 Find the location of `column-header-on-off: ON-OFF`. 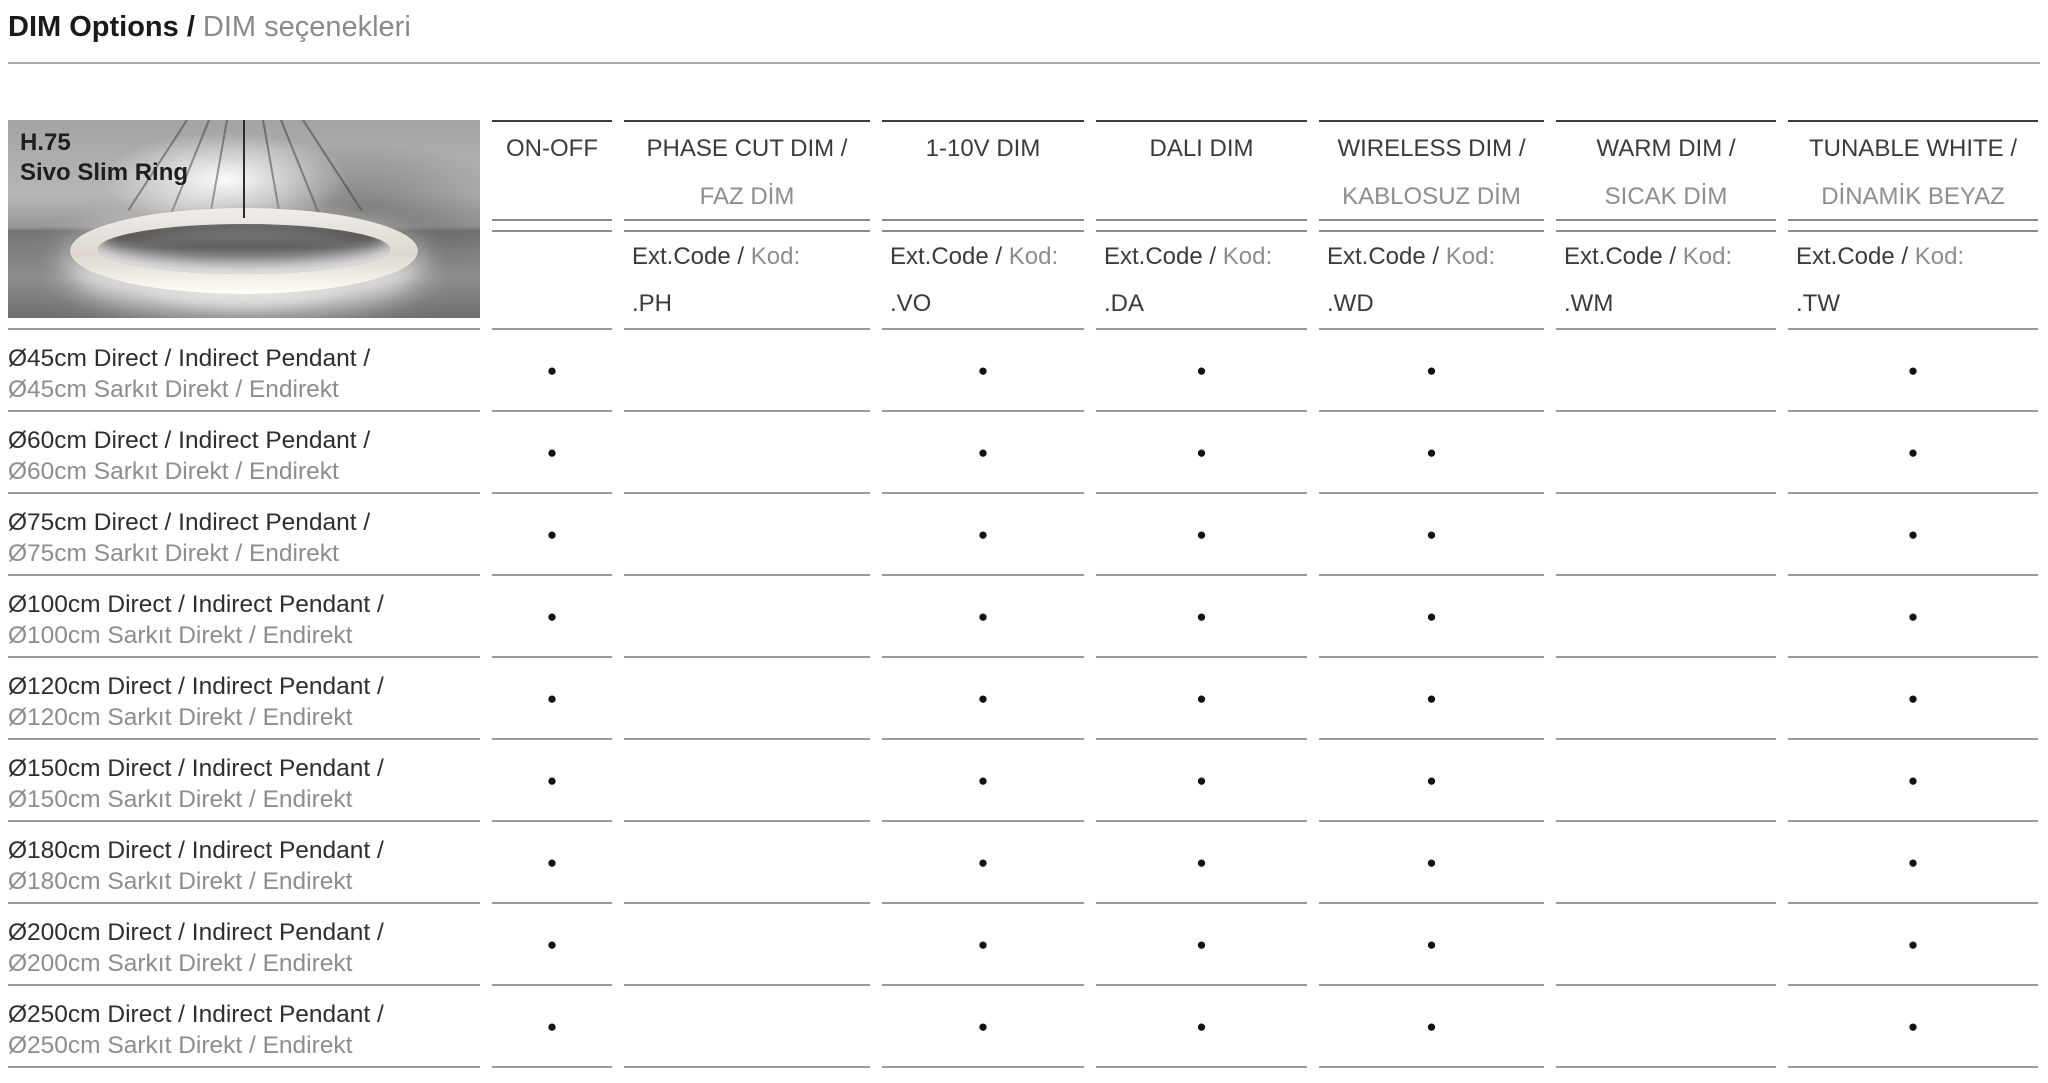

column-header-on-off: ON-OFF is located at coordinates (552, 169).